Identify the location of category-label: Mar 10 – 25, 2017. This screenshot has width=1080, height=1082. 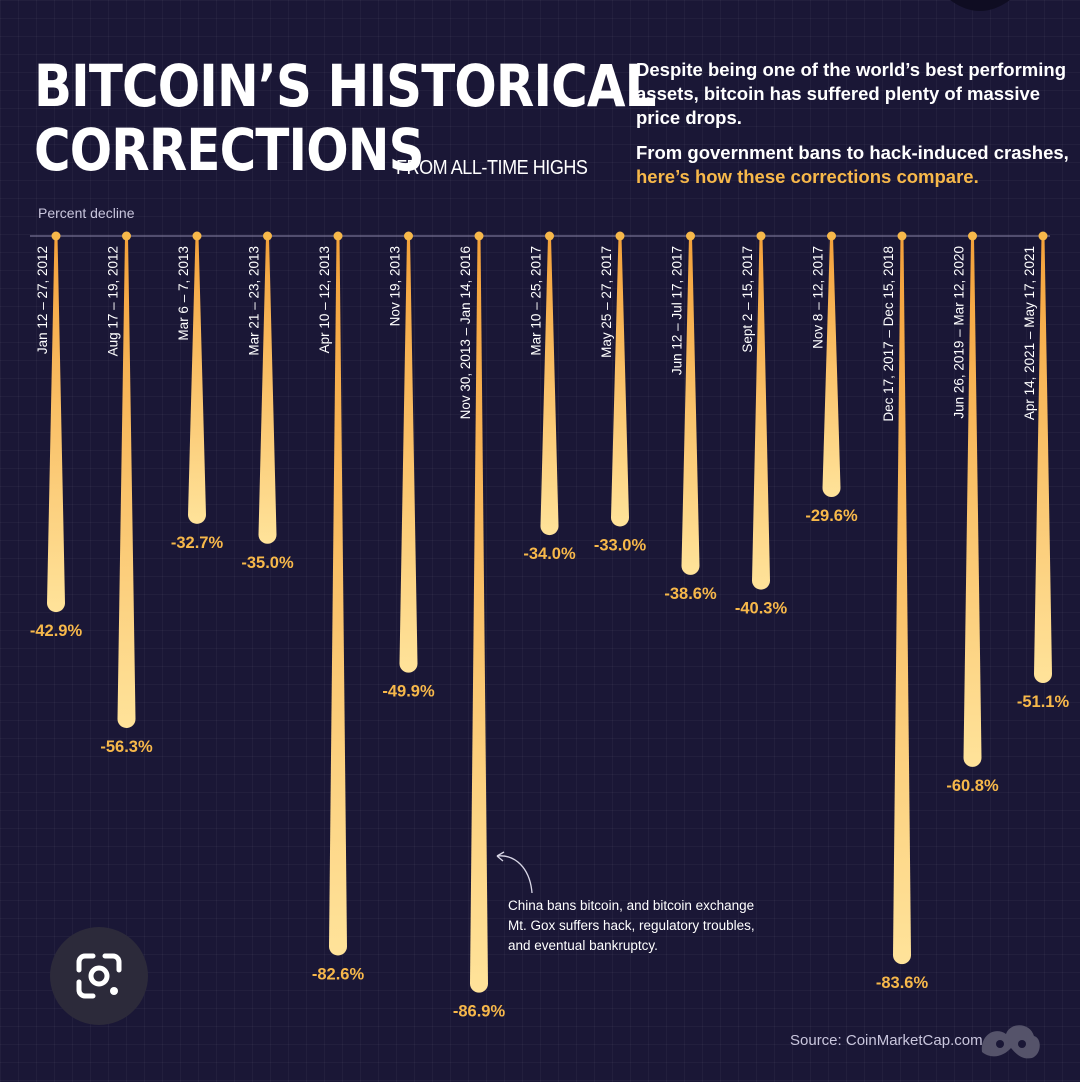
(536, 301).